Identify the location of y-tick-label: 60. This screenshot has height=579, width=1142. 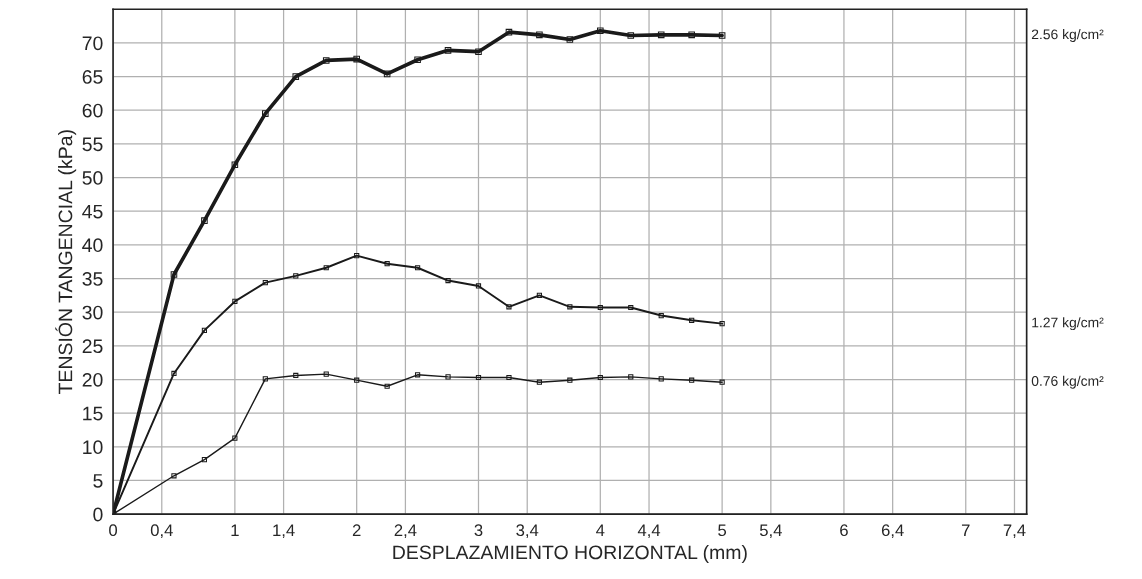
(92, 110).